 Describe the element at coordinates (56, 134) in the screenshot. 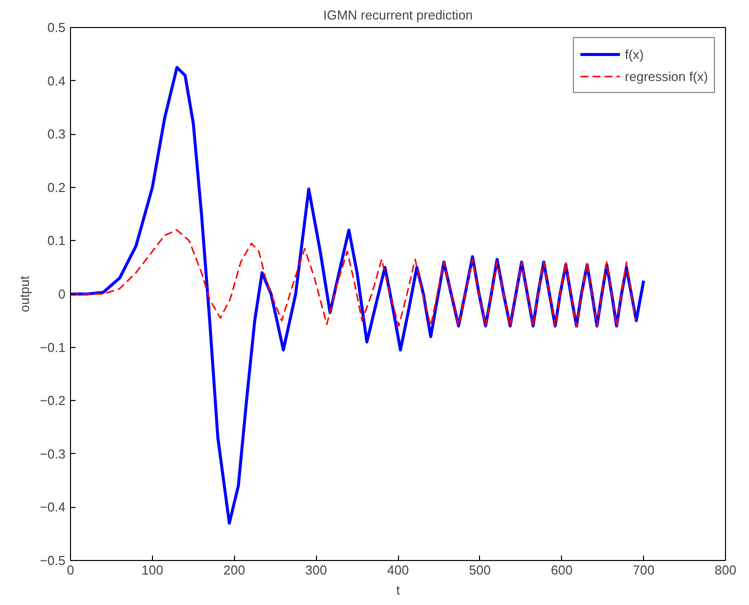

I see `y-tick-label: 0.3` at that location.